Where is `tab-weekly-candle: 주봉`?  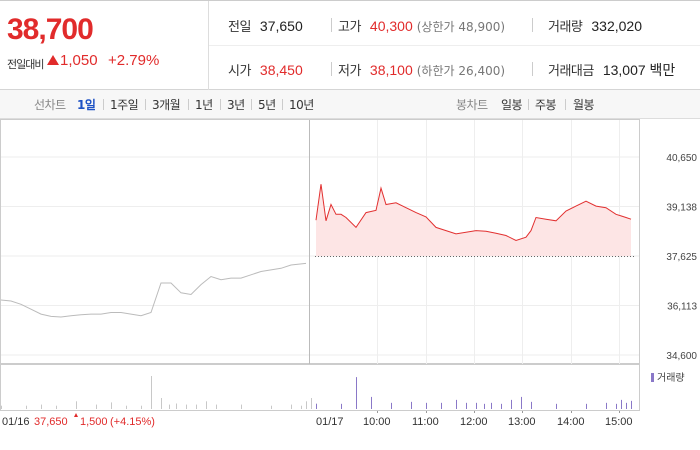
tab-weekly-candle: 주봉 is located at coordinates (546, 105).